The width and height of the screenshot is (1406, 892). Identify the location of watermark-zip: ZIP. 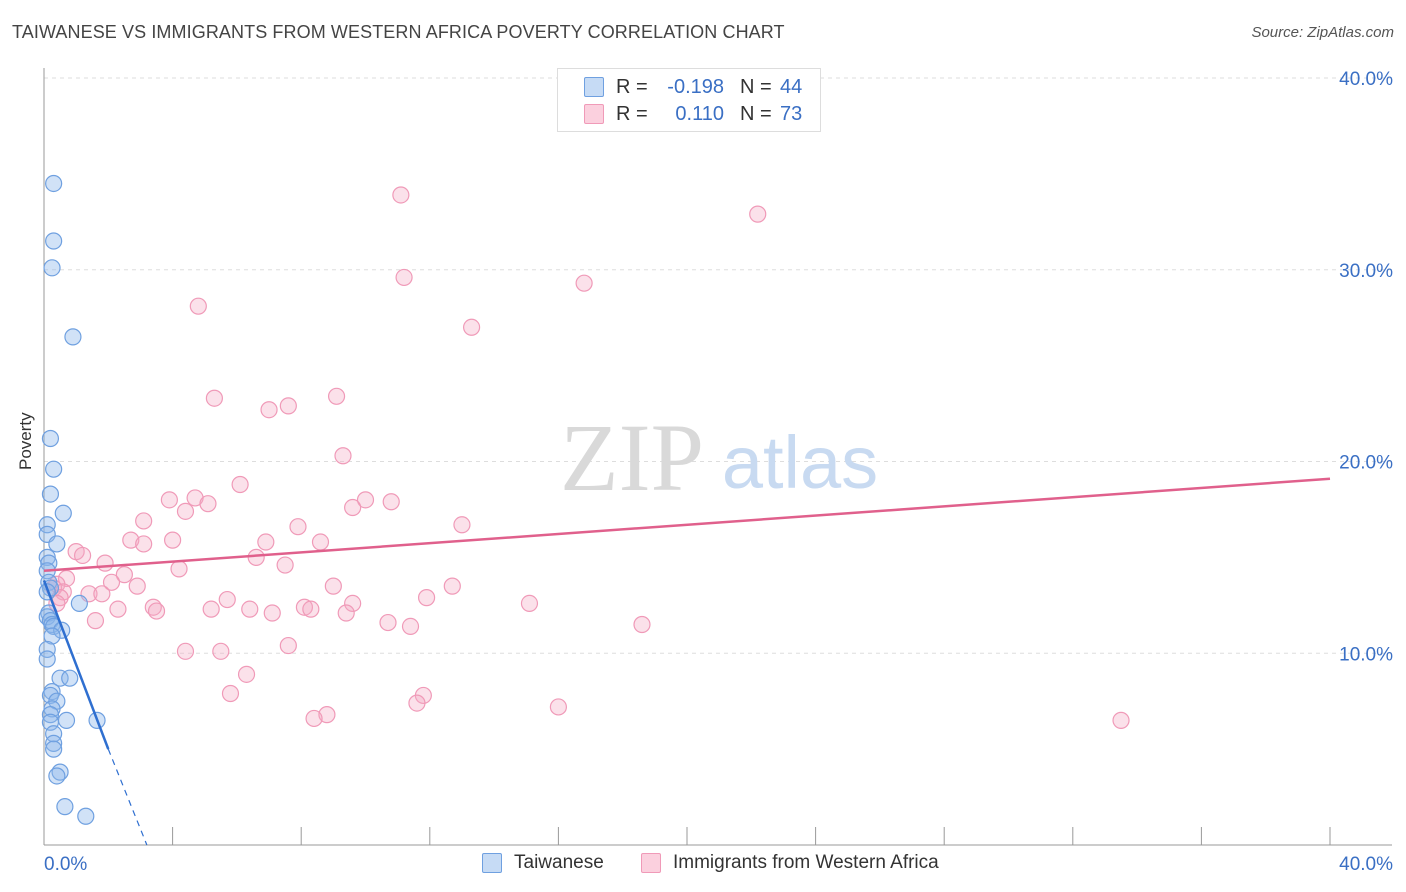
(632, 457).